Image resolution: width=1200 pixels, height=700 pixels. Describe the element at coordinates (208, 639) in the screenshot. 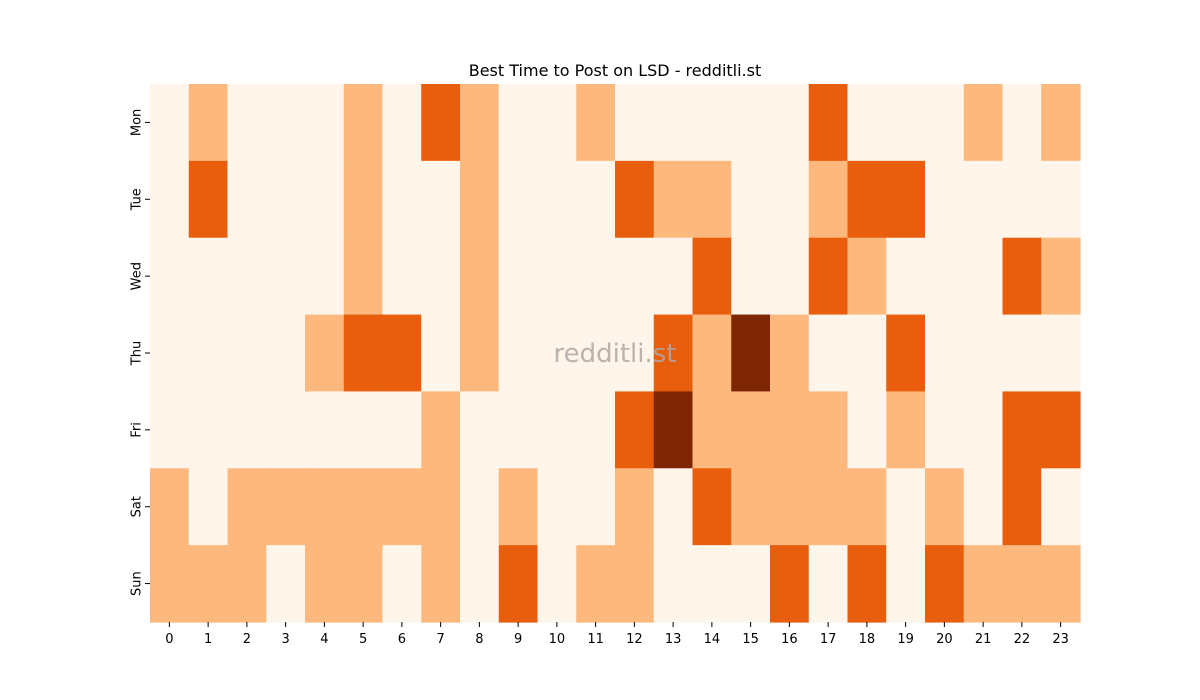

I see `x-tick-label: 1` at that location.